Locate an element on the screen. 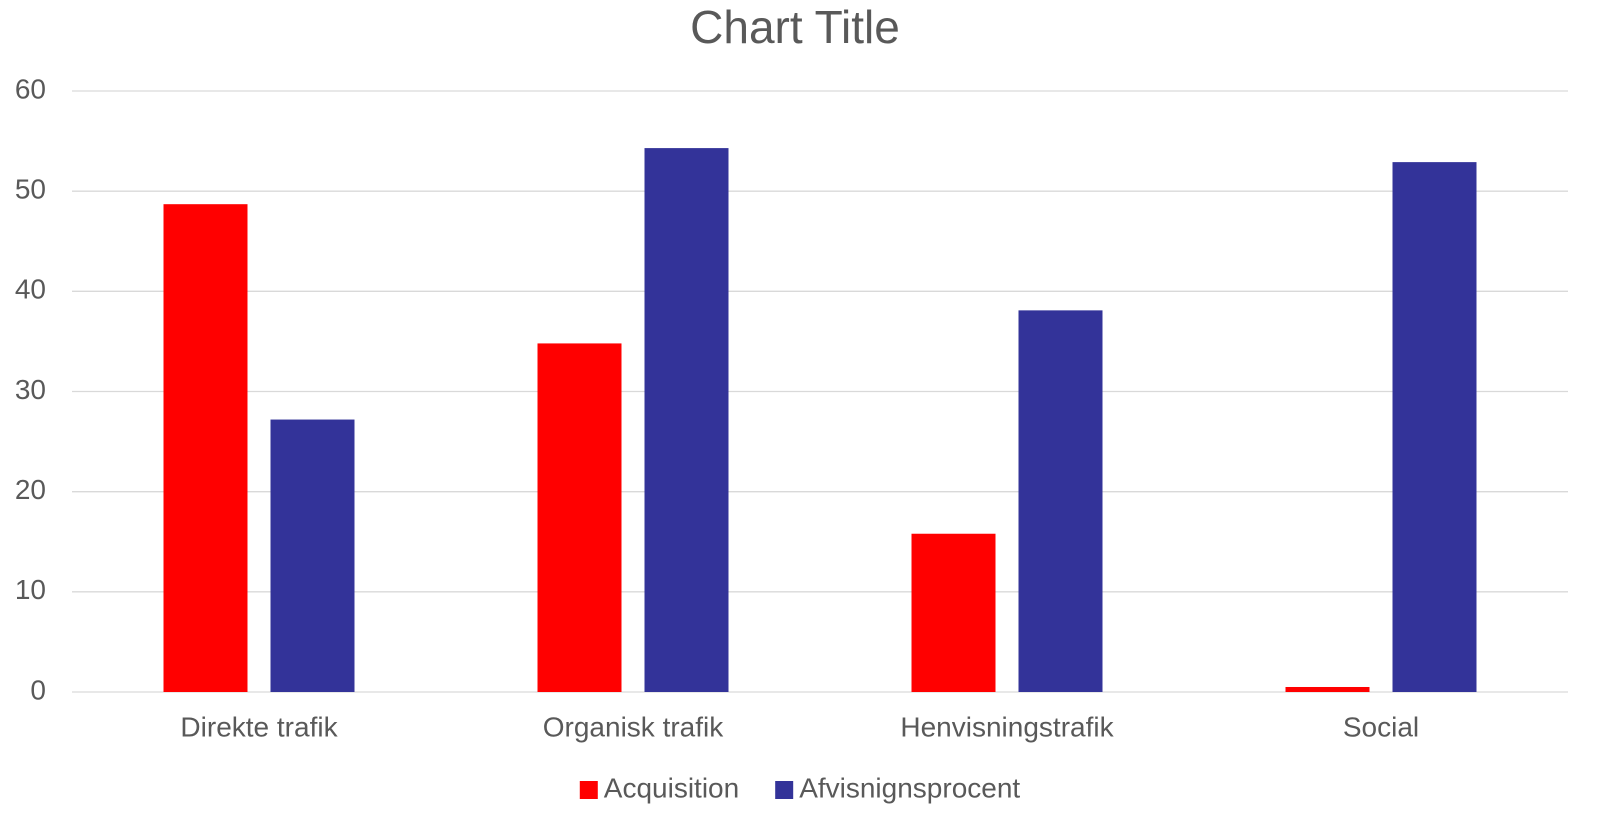 The width and height of the screenshot is (1599, 826). chart-title: Chart Title is located at coordinates (795, 27).